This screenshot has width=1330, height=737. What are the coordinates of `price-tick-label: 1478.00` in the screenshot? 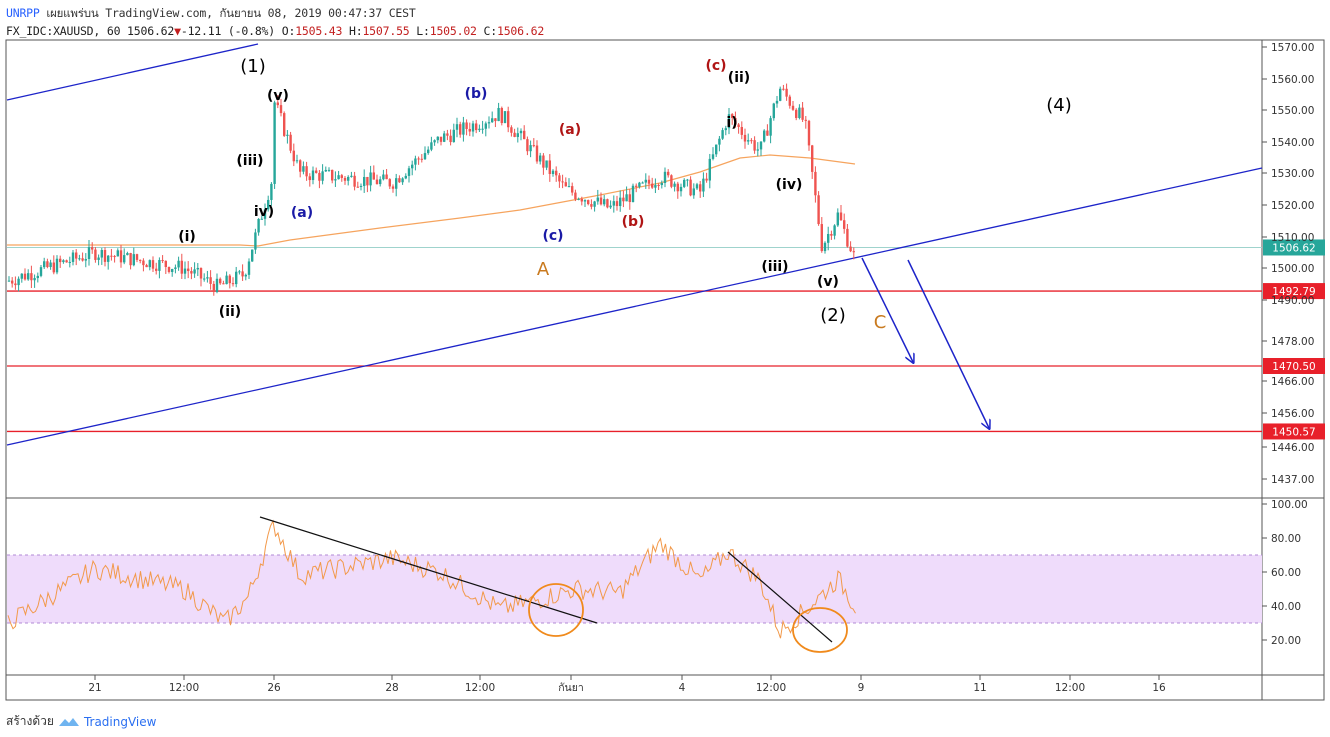 It's located at (1292, 342).